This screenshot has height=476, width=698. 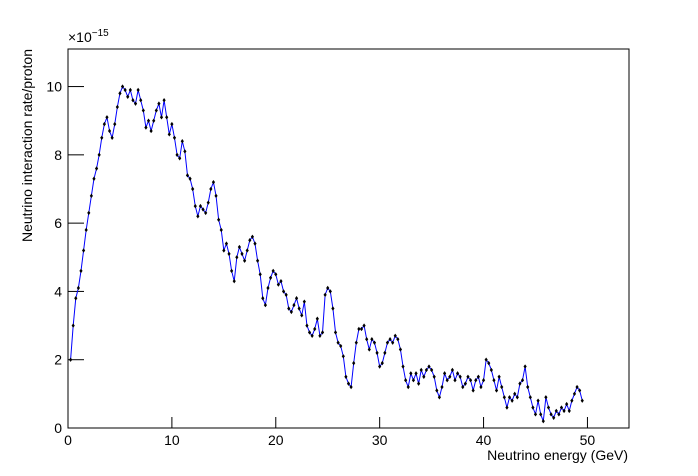 What do you see at coordinates (276, 440) in the screenshot?
I see `x-tick-label: 20` at bounding box center [276, 440].